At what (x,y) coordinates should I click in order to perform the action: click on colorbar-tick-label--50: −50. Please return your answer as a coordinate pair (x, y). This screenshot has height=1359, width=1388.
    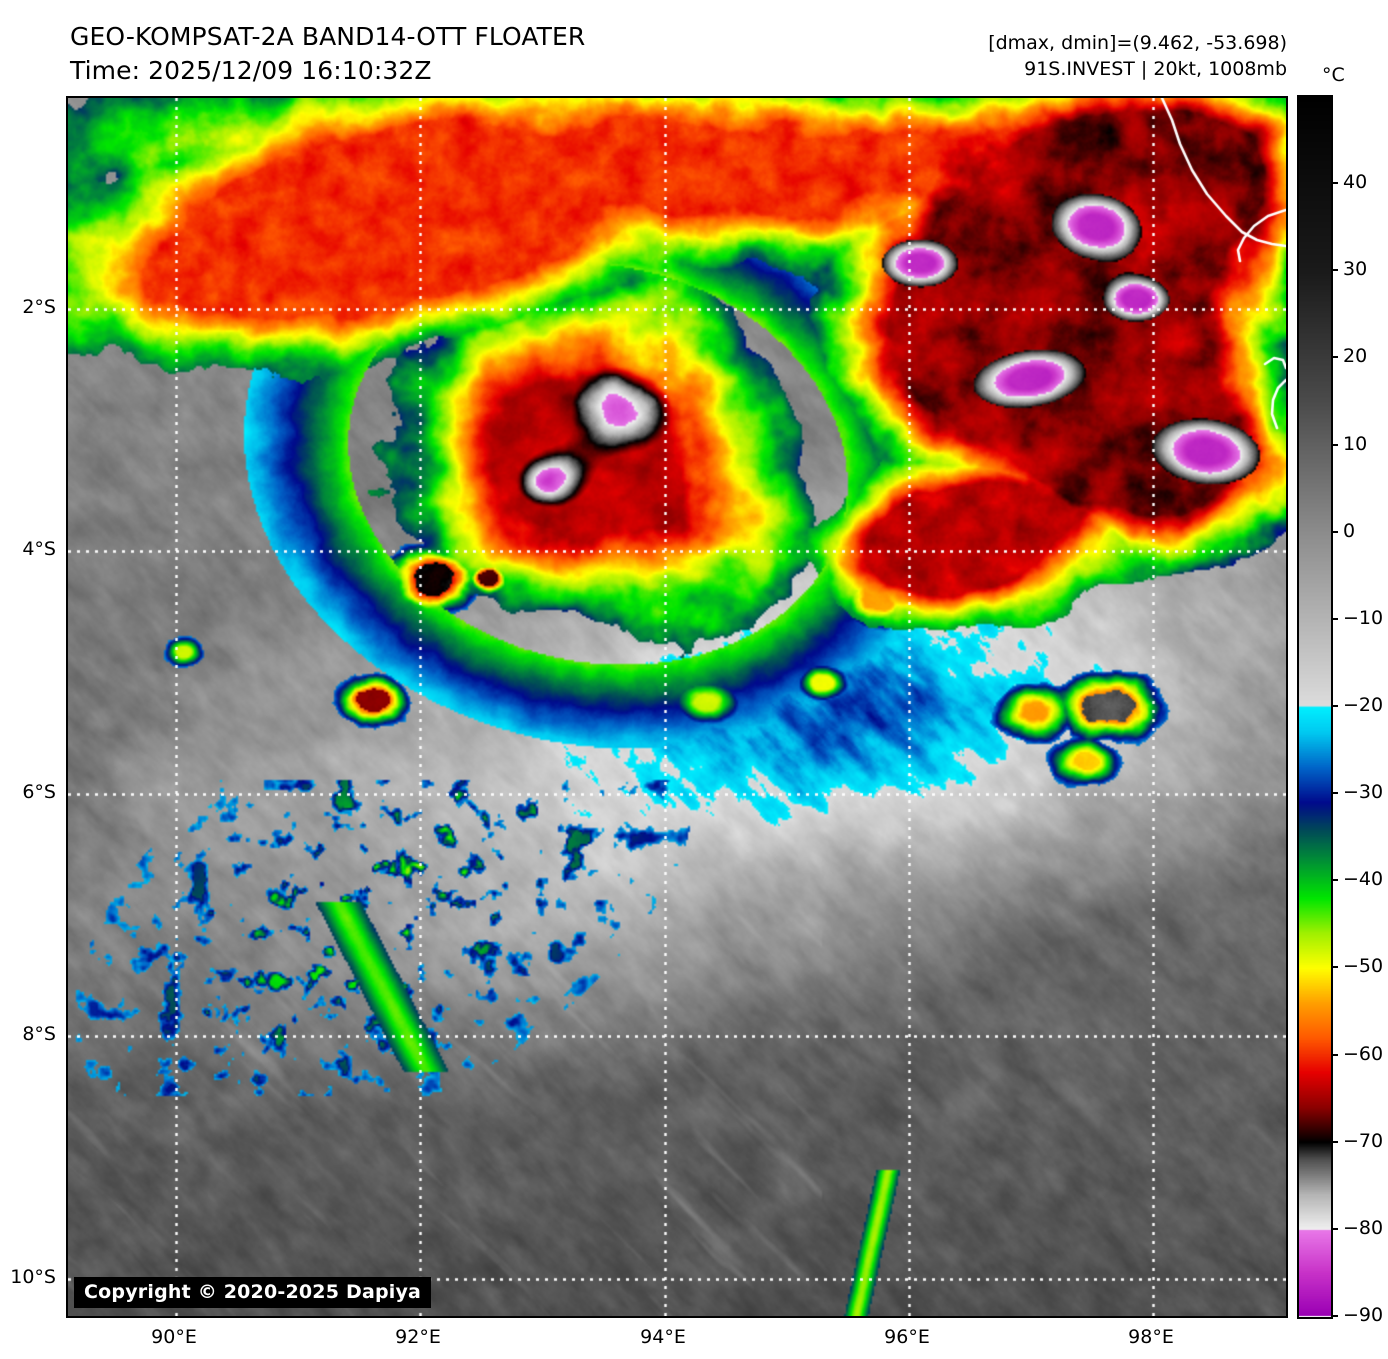
    Looking at the image, I should click on (1363, 966).